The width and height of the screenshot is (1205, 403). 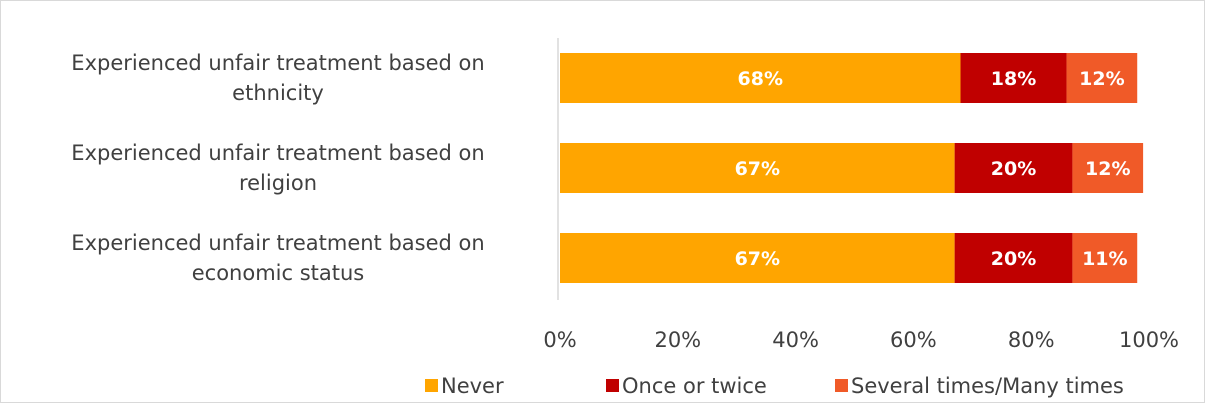 I want to click on legend-label: Never, so click(x=472, y=386).